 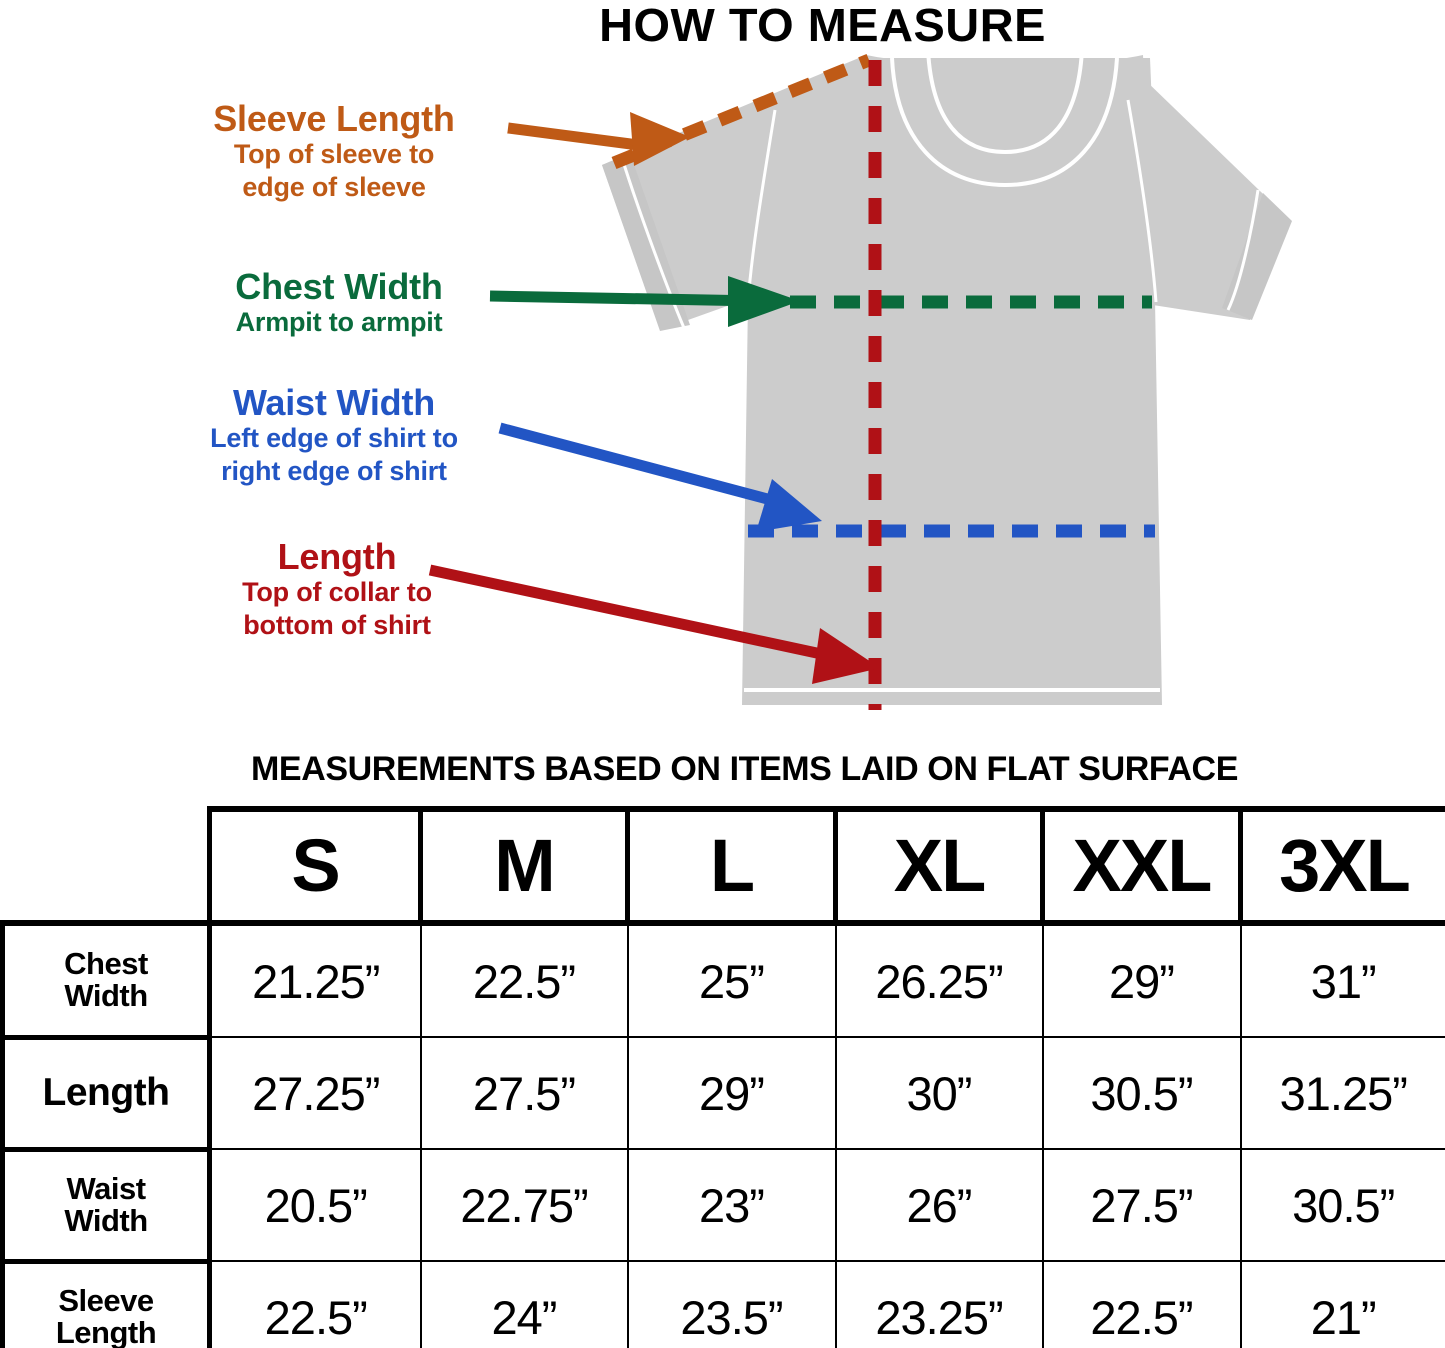 I want to click on size-header-m: M, so click(x=524, y=866).